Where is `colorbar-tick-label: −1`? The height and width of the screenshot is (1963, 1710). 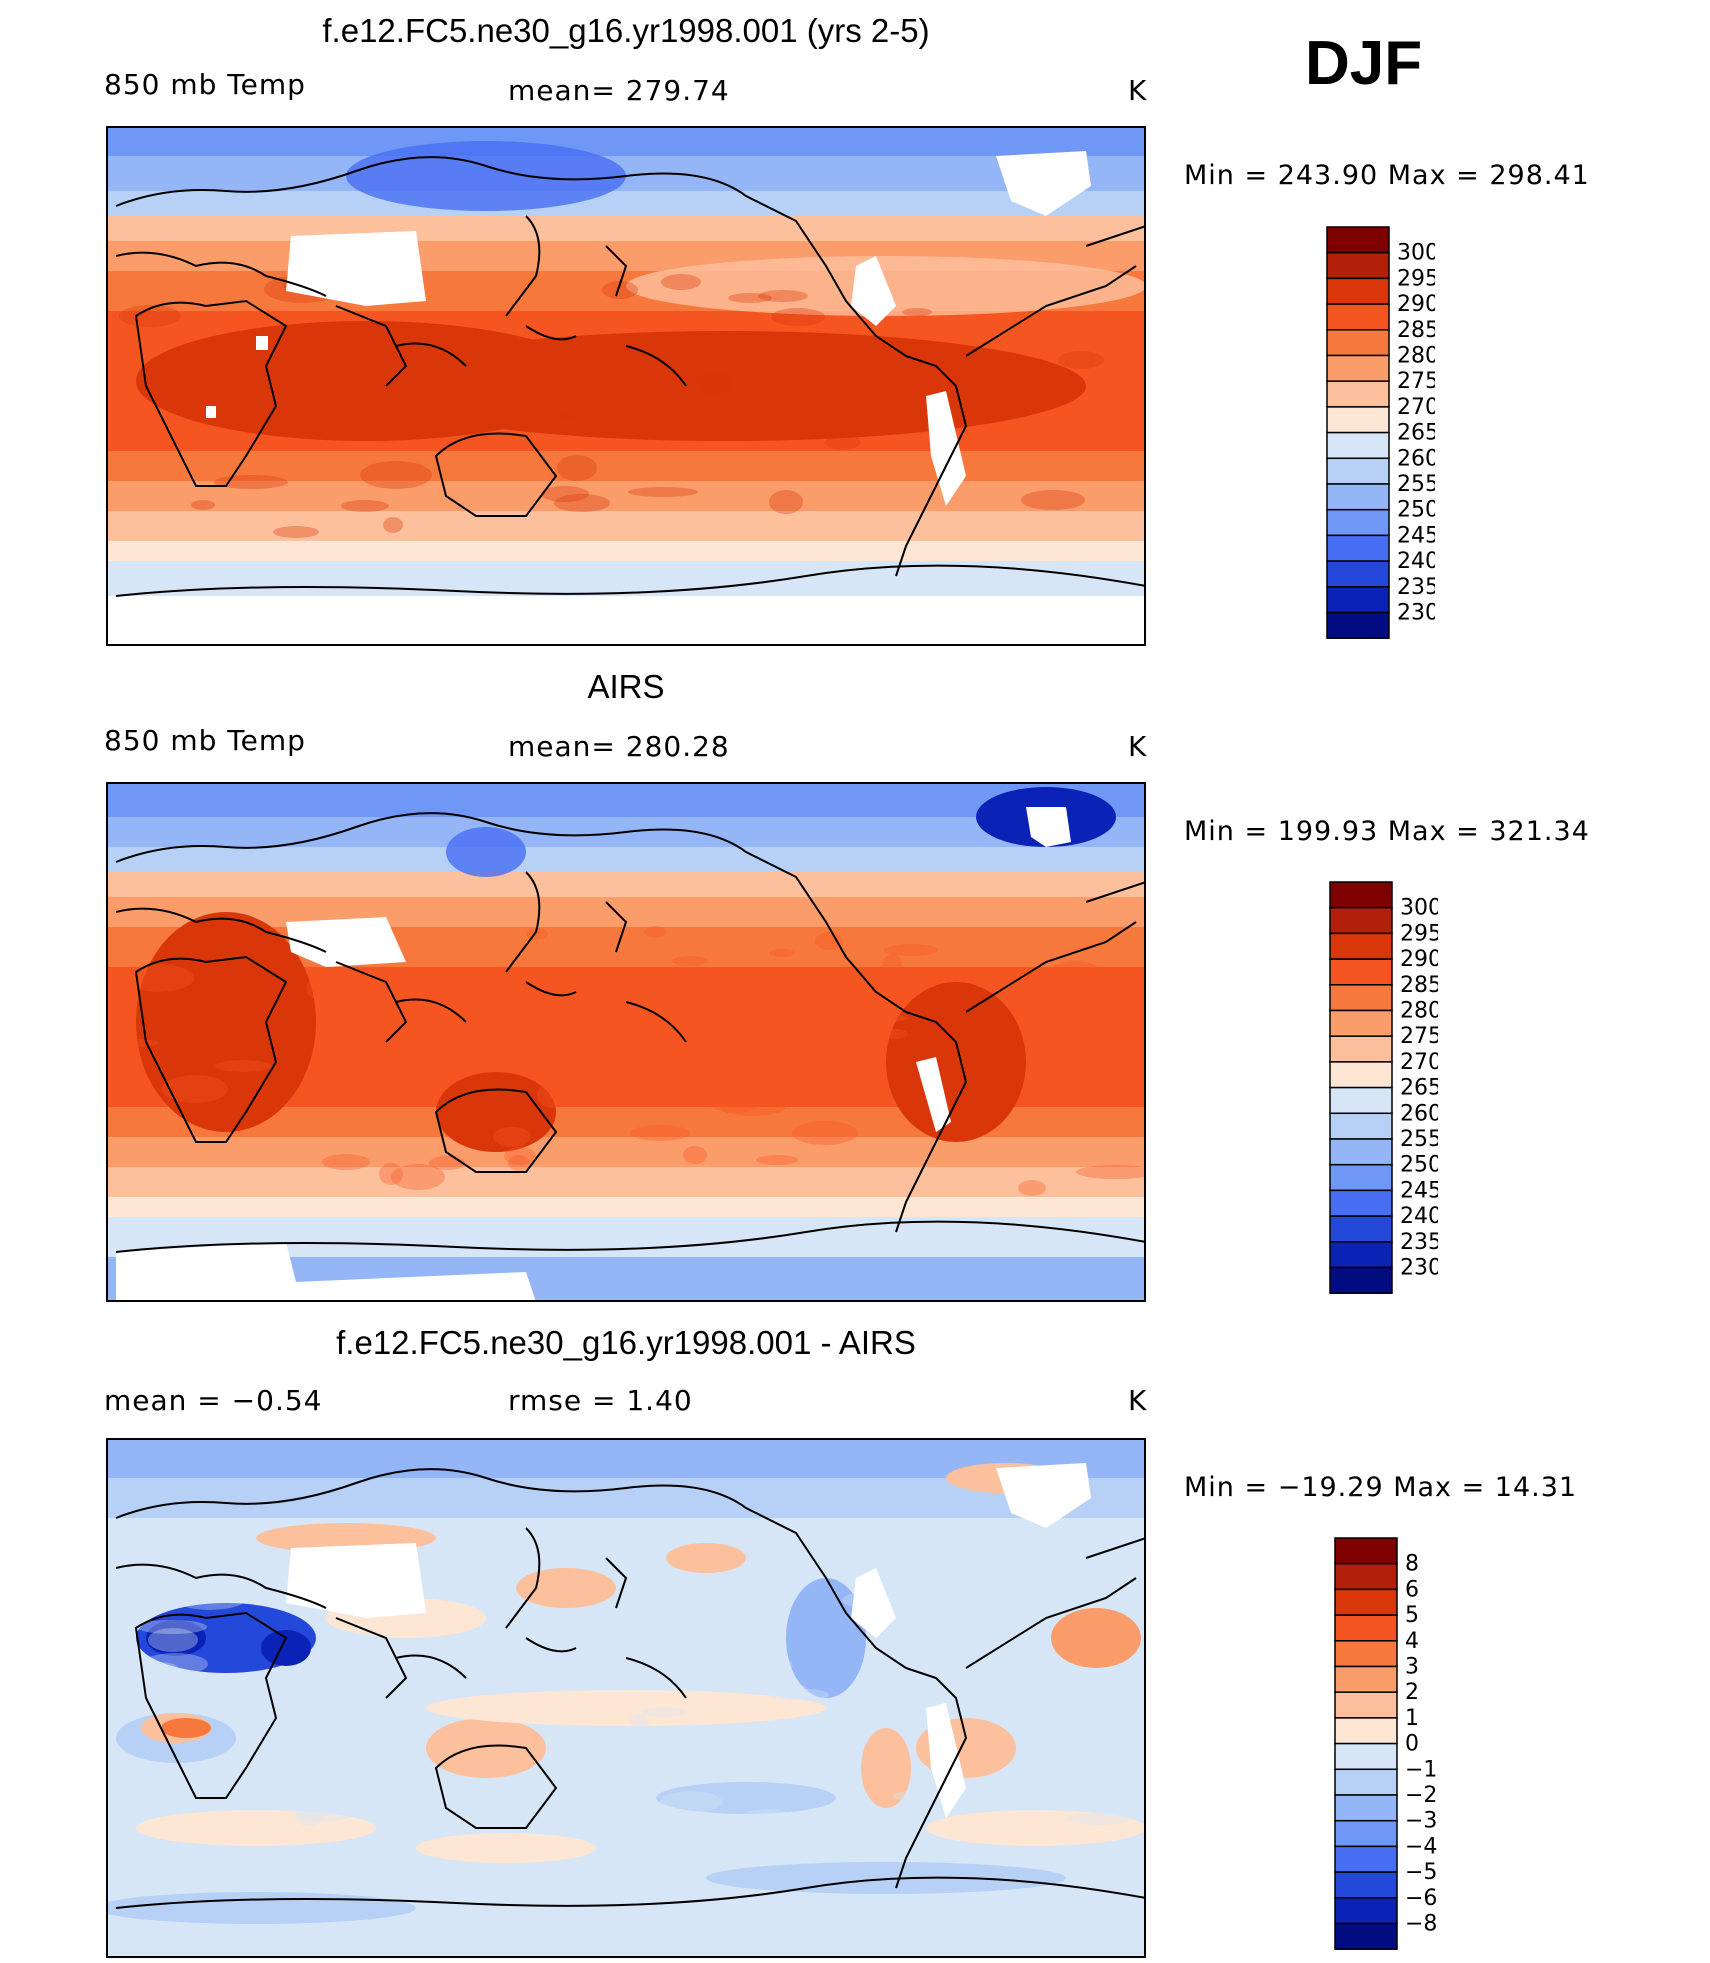 colorbar-tick-label: −1 is located at coordinates (1421, 1769).